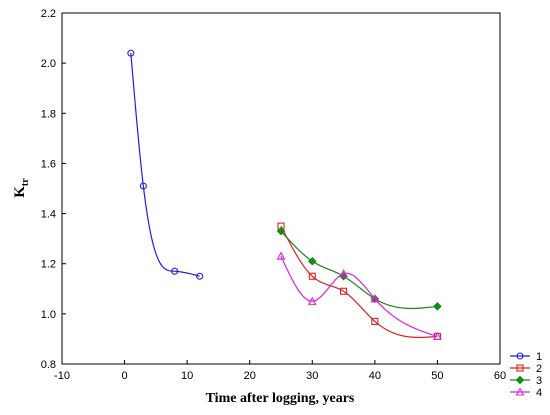  What do you see at coordinates (539, 381) in the screenshot?
I see `legend-label: 3` at bounding box center [539, 381].